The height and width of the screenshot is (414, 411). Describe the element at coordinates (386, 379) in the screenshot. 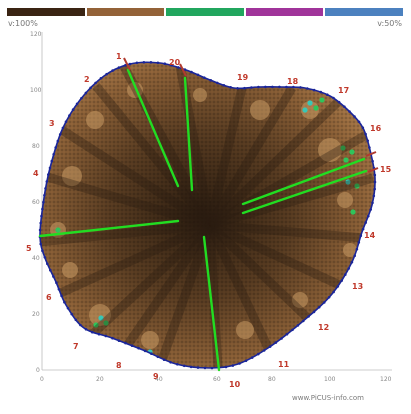

I see `x-tick-120: 120` at that location.